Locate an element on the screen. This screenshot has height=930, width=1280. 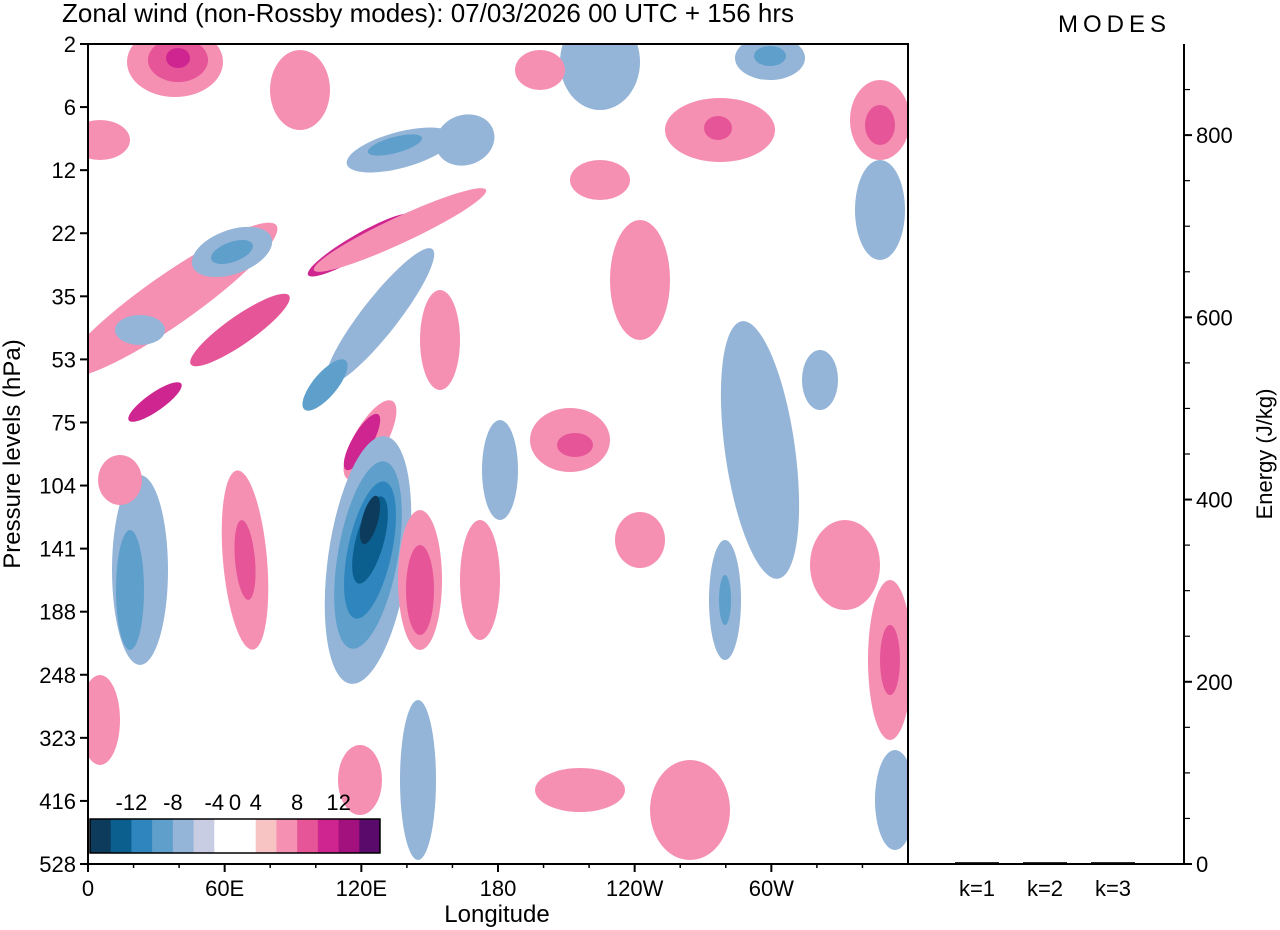
y-tick-label: 416 is located at coordinates (57, 801).